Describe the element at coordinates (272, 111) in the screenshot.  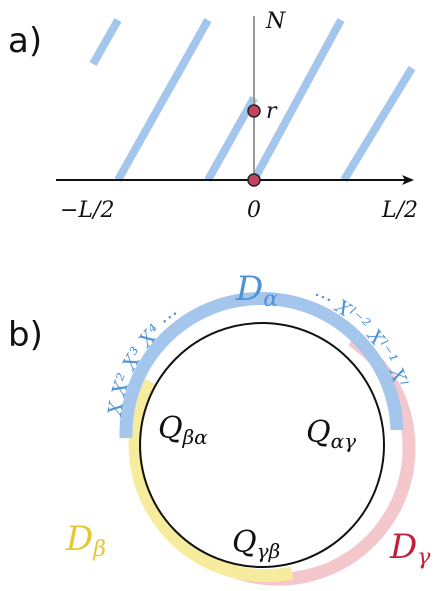
I see `r-label: r` at that location.